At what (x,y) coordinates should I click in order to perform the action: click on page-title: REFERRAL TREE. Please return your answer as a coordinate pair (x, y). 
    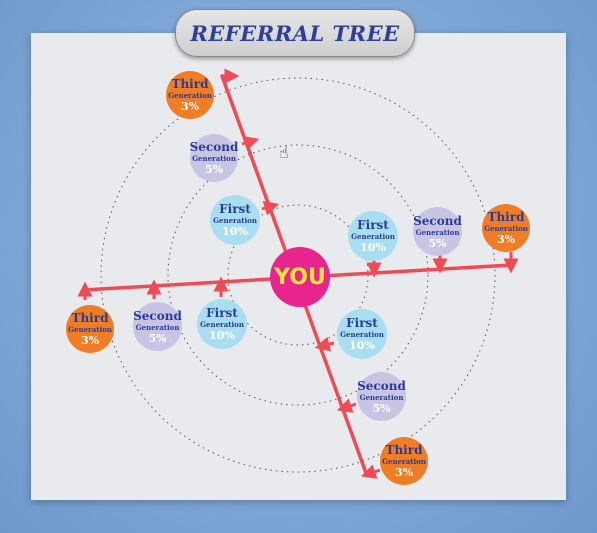
    Looking at the image, I should click on (295, 33).